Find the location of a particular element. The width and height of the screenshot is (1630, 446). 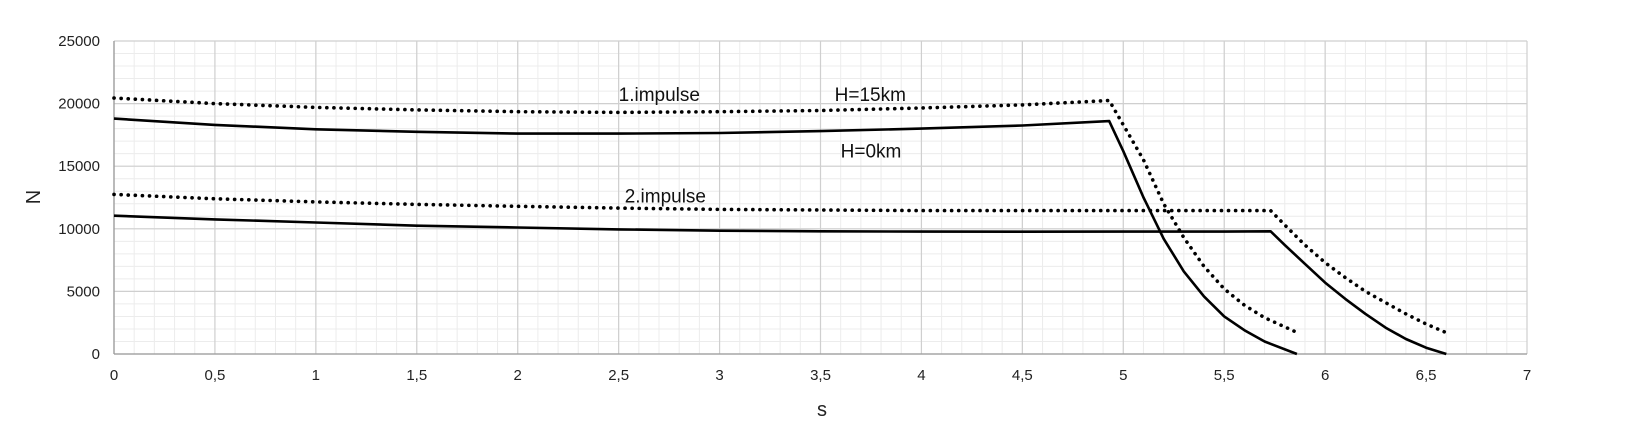

x-tick-label: 3,5 is located at coordinates (820, 375).